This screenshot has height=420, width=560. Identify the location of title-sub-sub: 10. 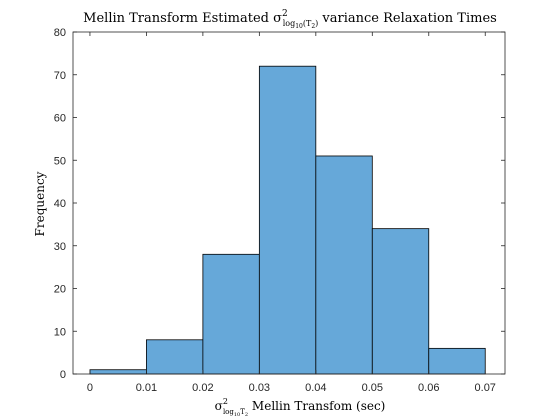
(299, 26).